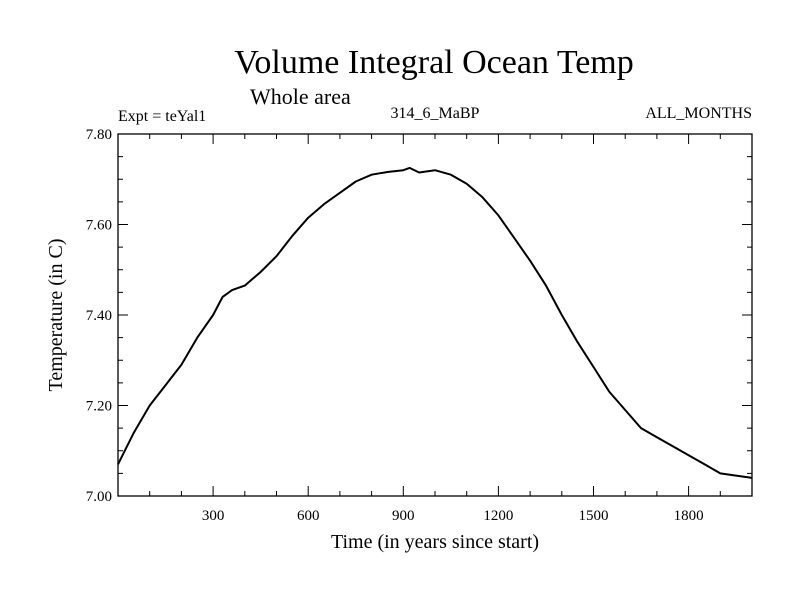  What do you see at coordinates (99, 497) in the screenshot?
I see `y-tick-label: 7.00` at bounding box center [99, 497].